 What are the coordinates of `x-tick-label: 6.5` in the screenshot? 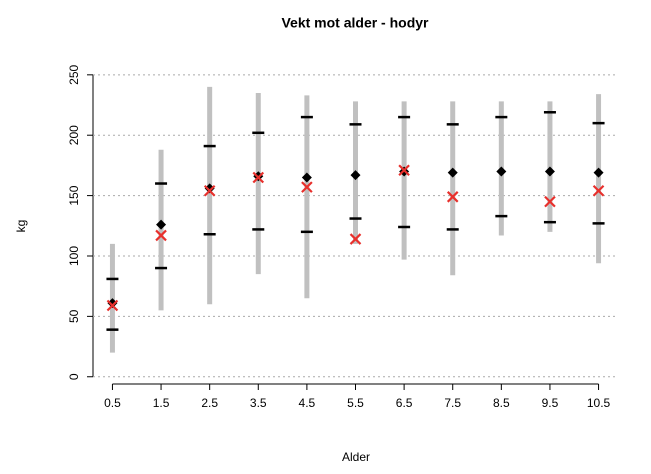 It's located at (404, 403).